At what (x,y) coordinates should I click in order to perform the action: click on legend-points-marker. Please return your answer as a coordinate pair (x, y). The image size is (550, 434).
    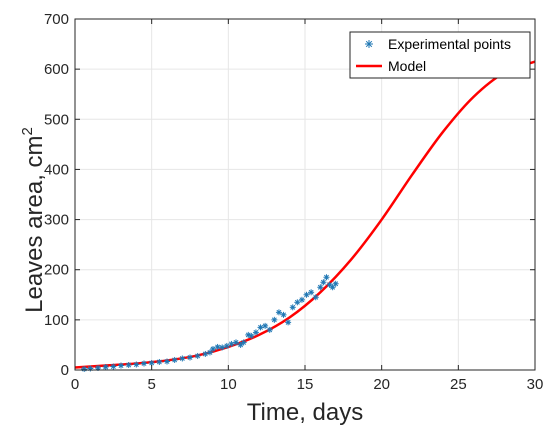
    Looking at the image, I should click on (369, 44).